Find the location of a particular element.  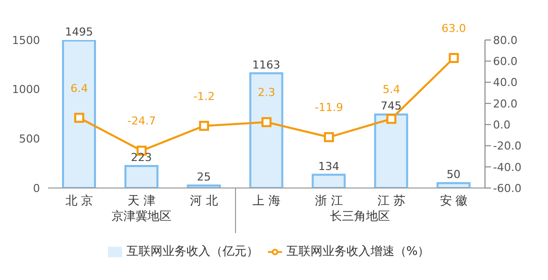

legend-label: 互联网业务收入（亿元） is located at coordinates (192, 251).